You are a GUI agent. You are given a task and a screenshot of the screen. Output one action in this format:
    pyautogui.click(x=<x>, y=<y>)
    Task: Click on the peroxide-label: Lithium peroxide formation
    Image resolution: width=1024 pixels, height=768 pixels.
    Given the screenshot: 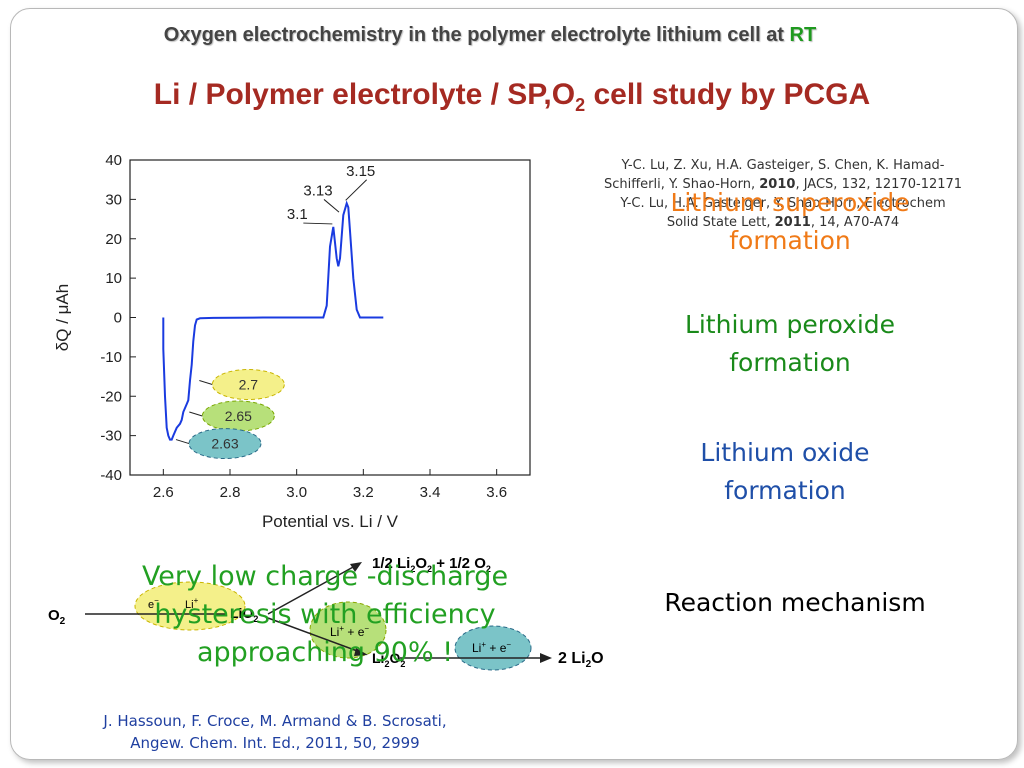 What is the action you would take?
    pyautogui.click(x=790, y=344)
    